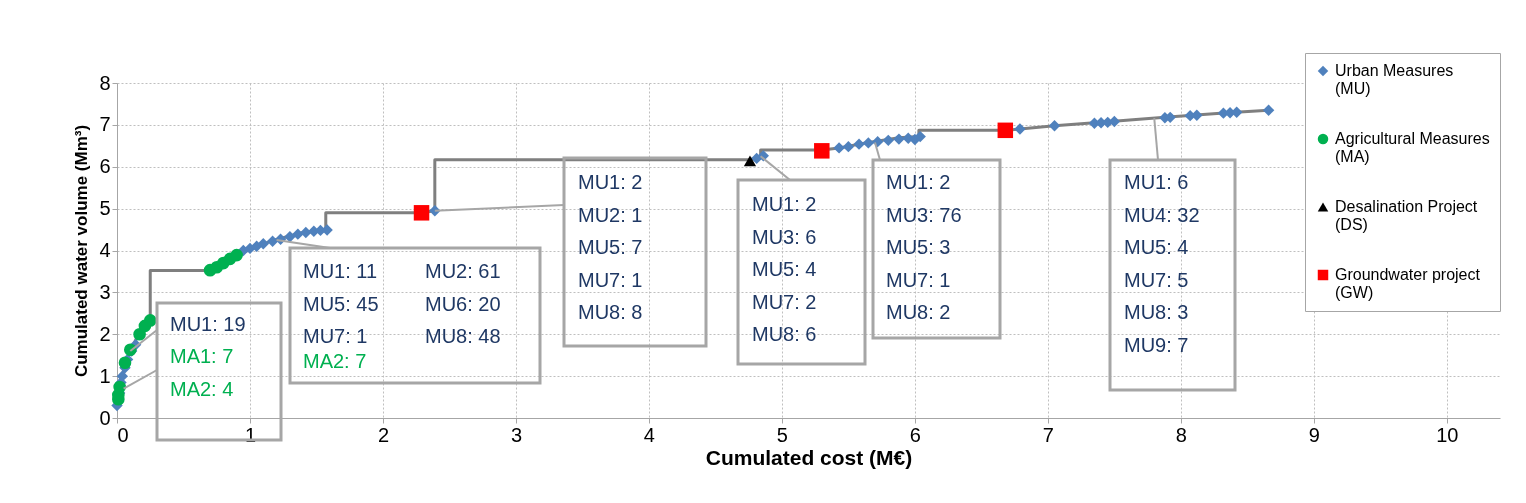 The image size is (1526, 503). Describe the element at coordinates (105, 82) in the screenshot. I see `y-tick-label: 8` at that location.